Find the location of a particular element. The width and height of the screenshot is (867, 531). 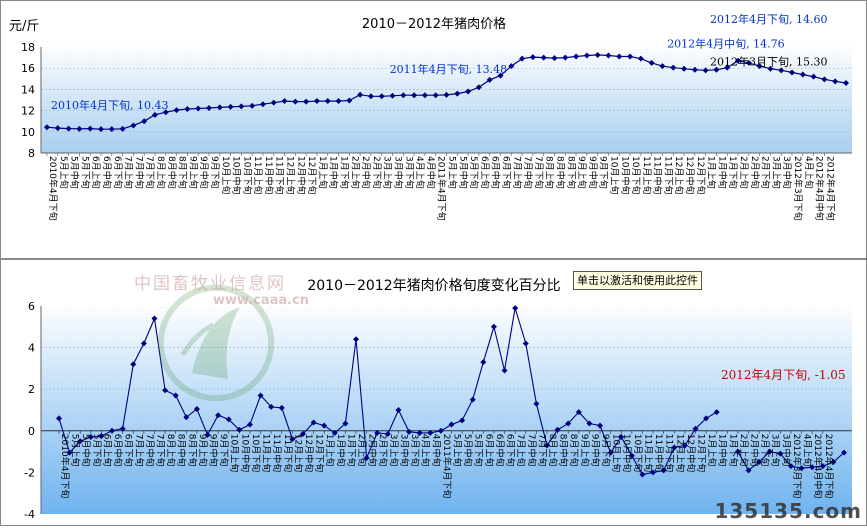

change-x-tick-label: 5月中旬 is located at coordinates (86, 450).